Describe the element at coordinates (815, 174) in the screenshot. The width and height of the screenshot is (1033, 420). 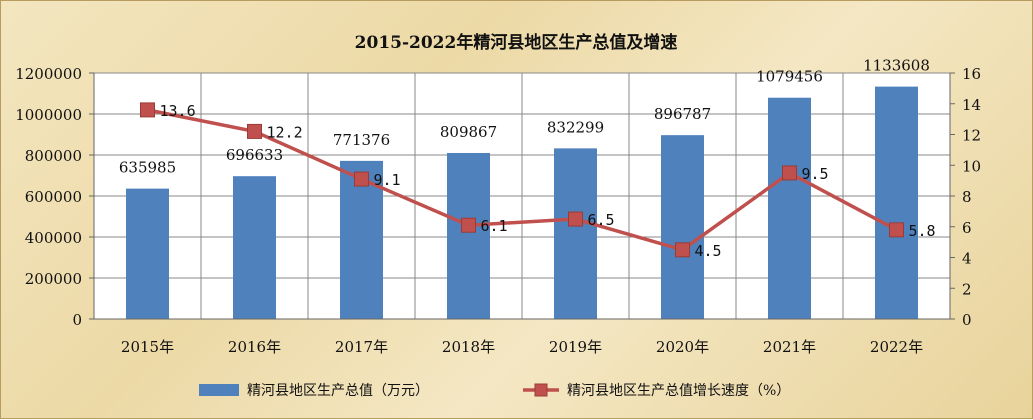
I see `line-data-label: 9.5` at that location.